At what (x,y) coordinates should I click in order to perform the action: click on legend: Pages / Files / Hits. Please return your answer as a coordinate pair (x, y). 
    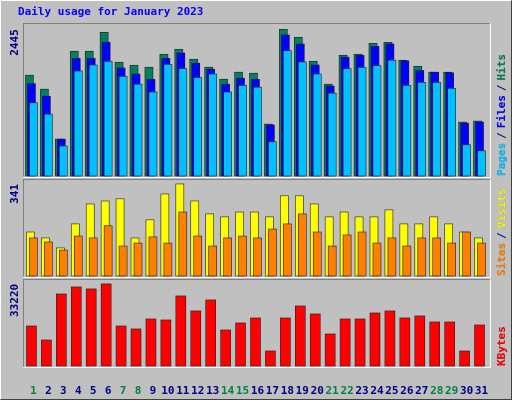
    Looking at the image, I should click on (501, 115).